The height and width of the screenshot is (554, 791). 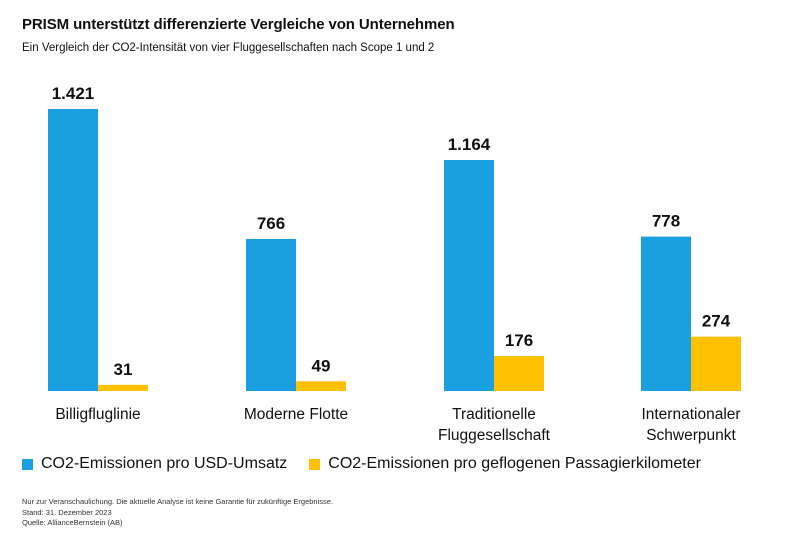 I want to click on data-label-usd-1: 766, so click(x=271, y=223).